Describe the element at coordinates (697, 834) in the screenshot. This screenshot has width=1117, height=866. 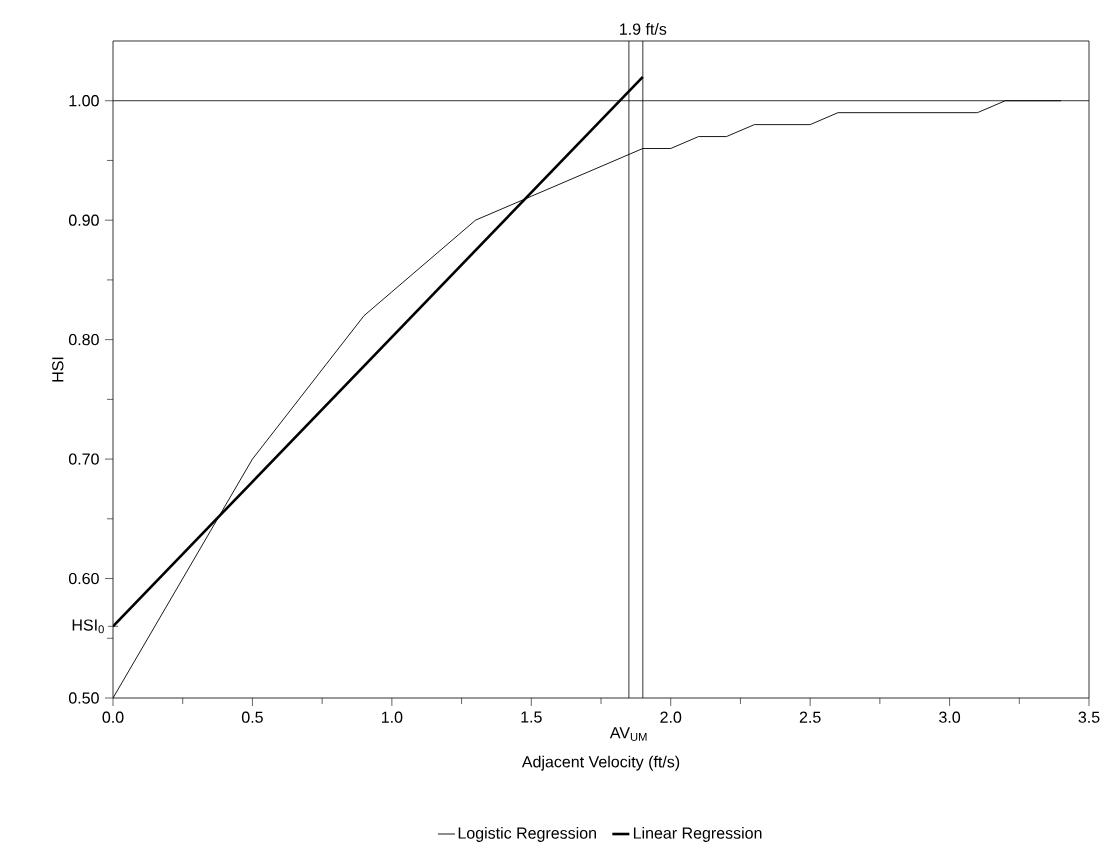
I see `legend-label: Linear Regression` at that location.